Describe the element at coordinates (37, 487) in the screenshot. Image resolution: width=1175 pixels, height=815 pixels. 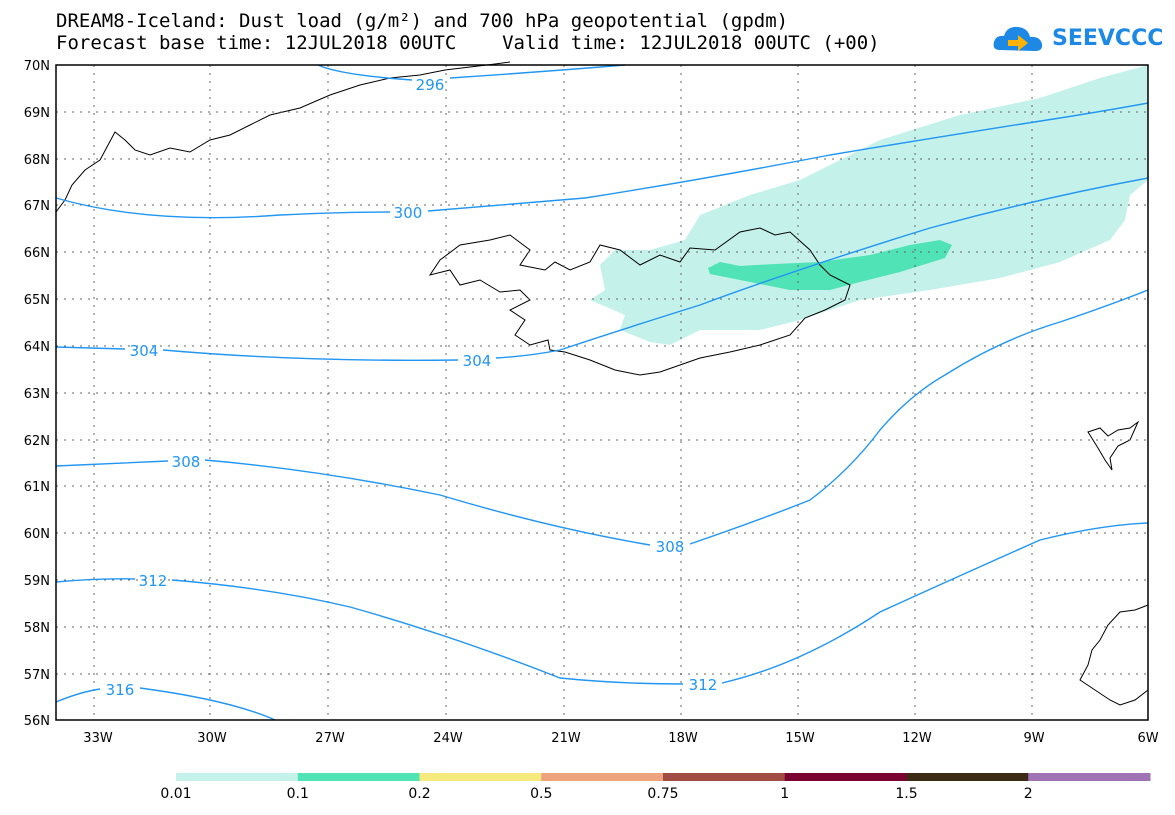
I see `lat-label: 61N` at that location.